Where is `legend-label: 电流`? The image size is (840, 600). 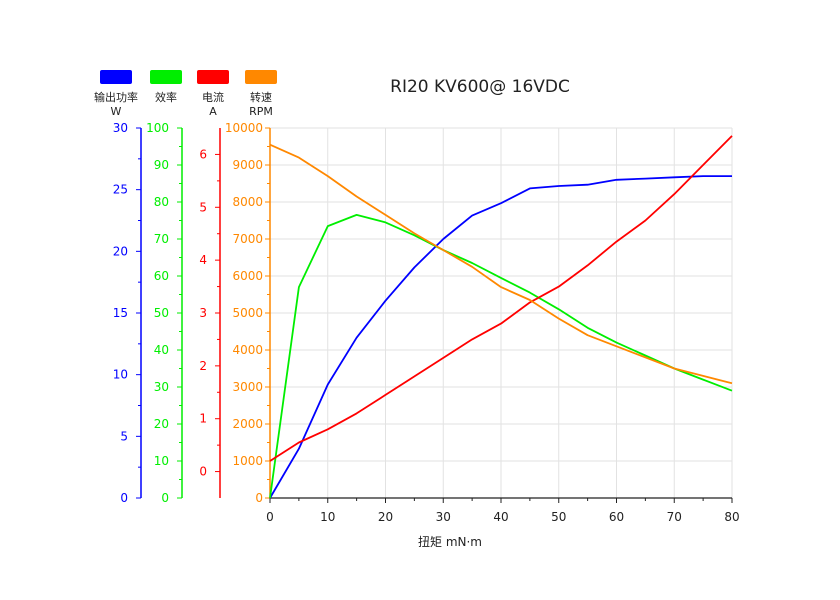 legend-label: 电流 is located at coordinates (213, 97).